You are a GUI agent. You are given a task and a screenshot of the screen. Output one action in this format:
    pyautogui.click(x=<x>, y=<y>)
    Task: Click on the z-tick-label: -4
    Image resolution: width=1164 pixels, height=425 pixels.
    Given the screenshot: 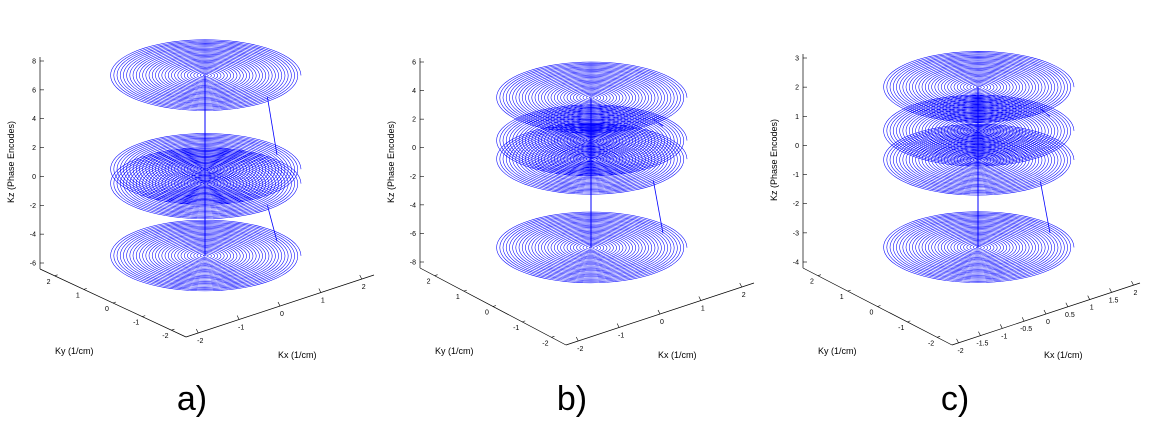 What is the action you would take?
    pyautogui.click(x=413, y=205)
    